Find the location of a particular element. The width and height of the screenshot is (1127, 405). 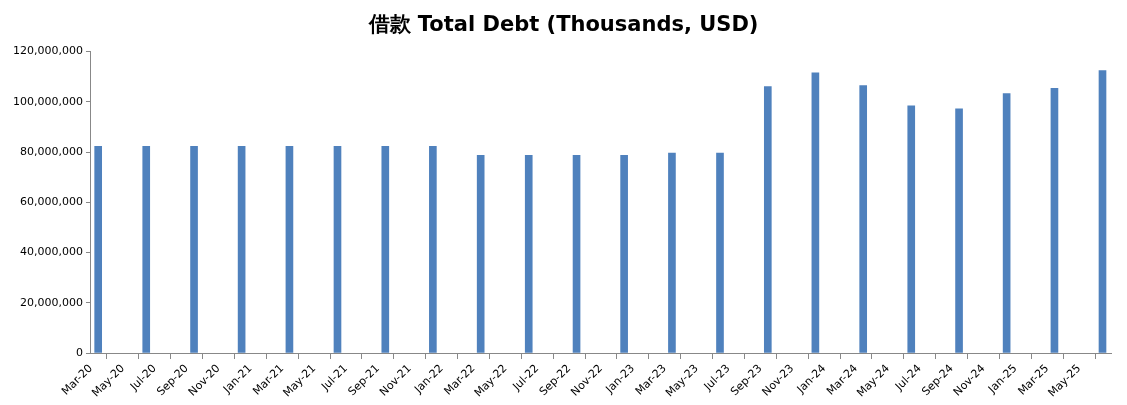

y-tick-label: 100,000,000 is located at coordinates (48, 101).